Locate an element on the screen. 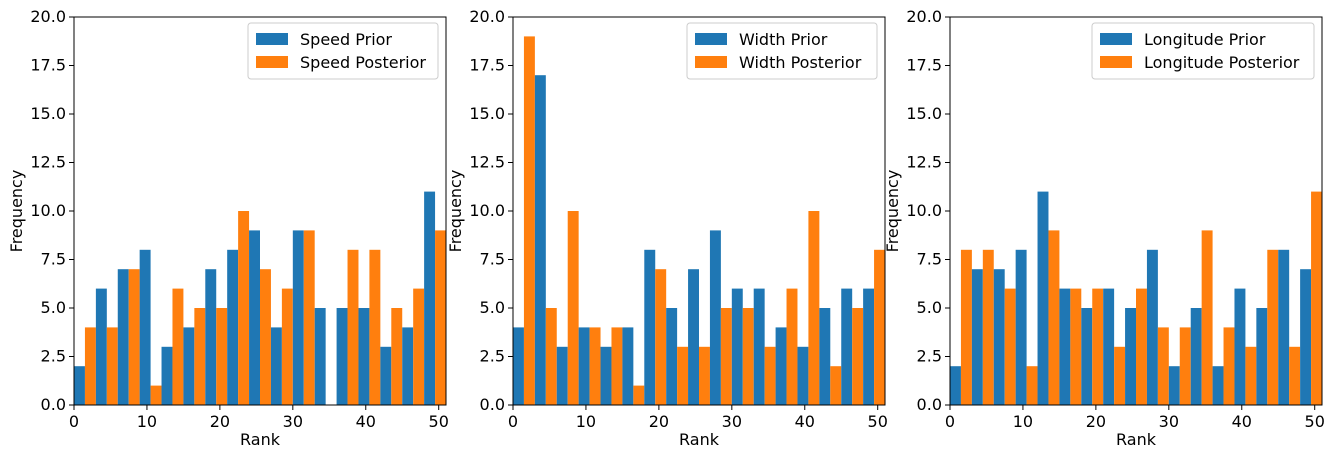 Image resolution: width=1336 pixels, height=449 pixels. y-tick-label: 20.0 is located at coordinates (48, 16).